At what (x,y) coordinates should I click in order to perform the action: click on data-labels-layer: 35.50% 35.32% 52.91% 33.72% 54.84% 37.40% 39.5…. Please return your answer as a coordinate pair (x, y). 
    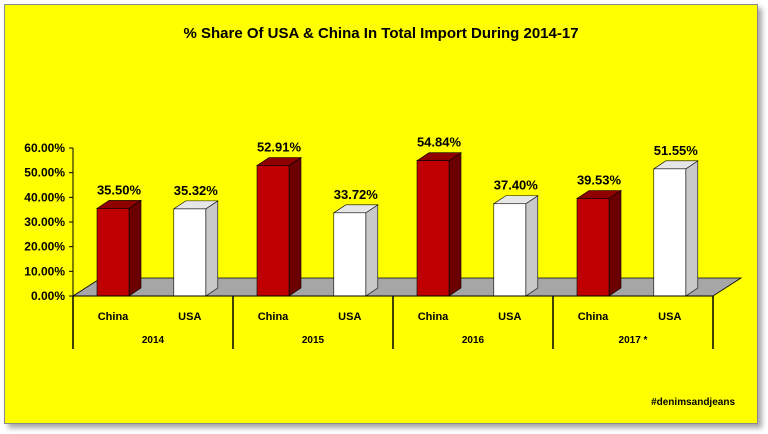
    Looking at the image, I should click on (397, 168).